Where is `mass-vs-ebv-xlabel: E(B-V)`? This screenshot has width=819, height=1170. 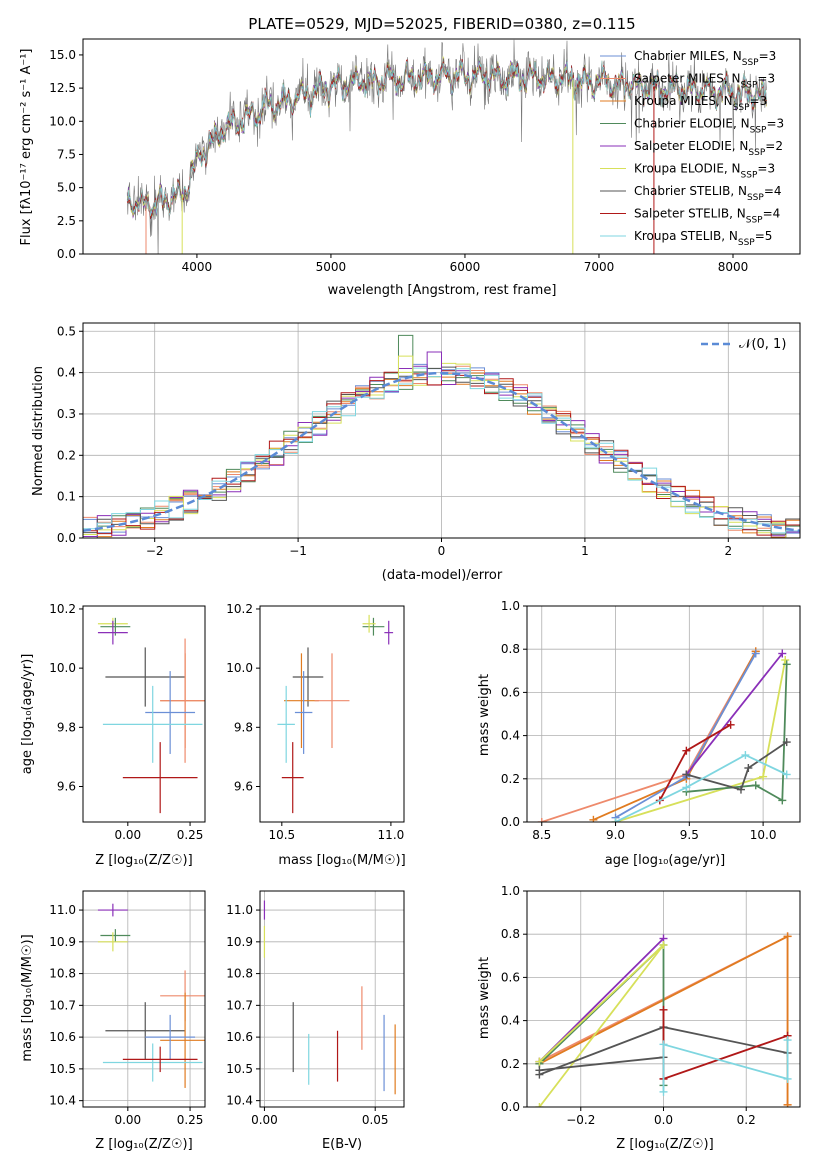 mass-vs-ebv-xlabel: E(B-V) is located at coordinates (342, 1144).